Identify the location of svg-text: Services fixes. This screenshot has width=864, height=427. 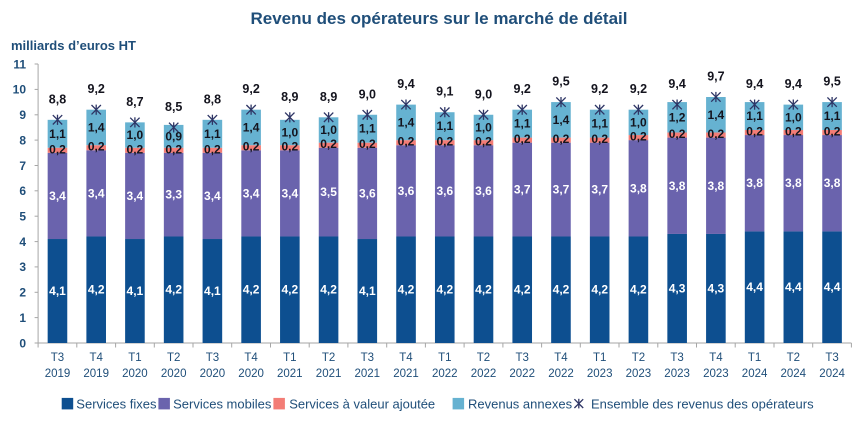
(116, 403).